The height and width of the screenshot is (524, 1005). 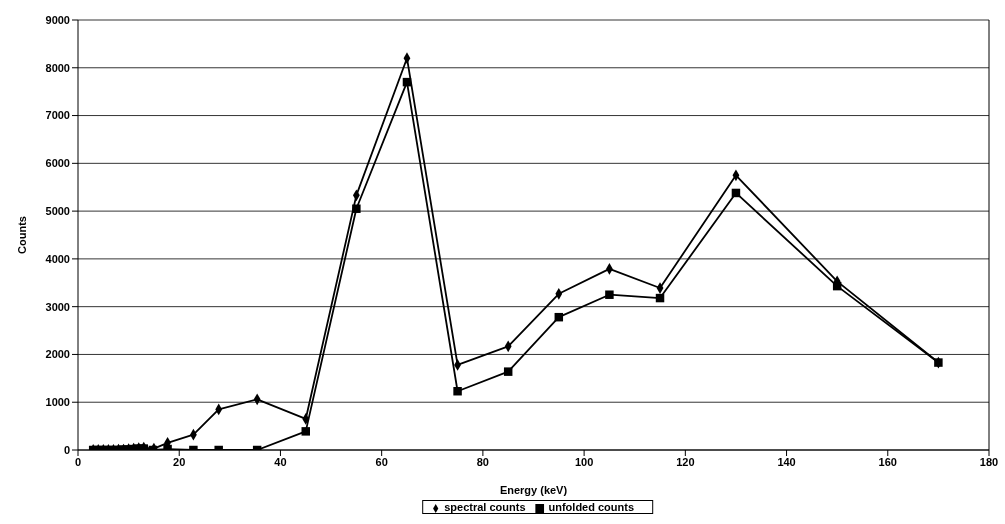 What do you see at coordinates (989, 461) in the screenshot?
I see `x-tick-label: 180` at bounding box center [989, 461].